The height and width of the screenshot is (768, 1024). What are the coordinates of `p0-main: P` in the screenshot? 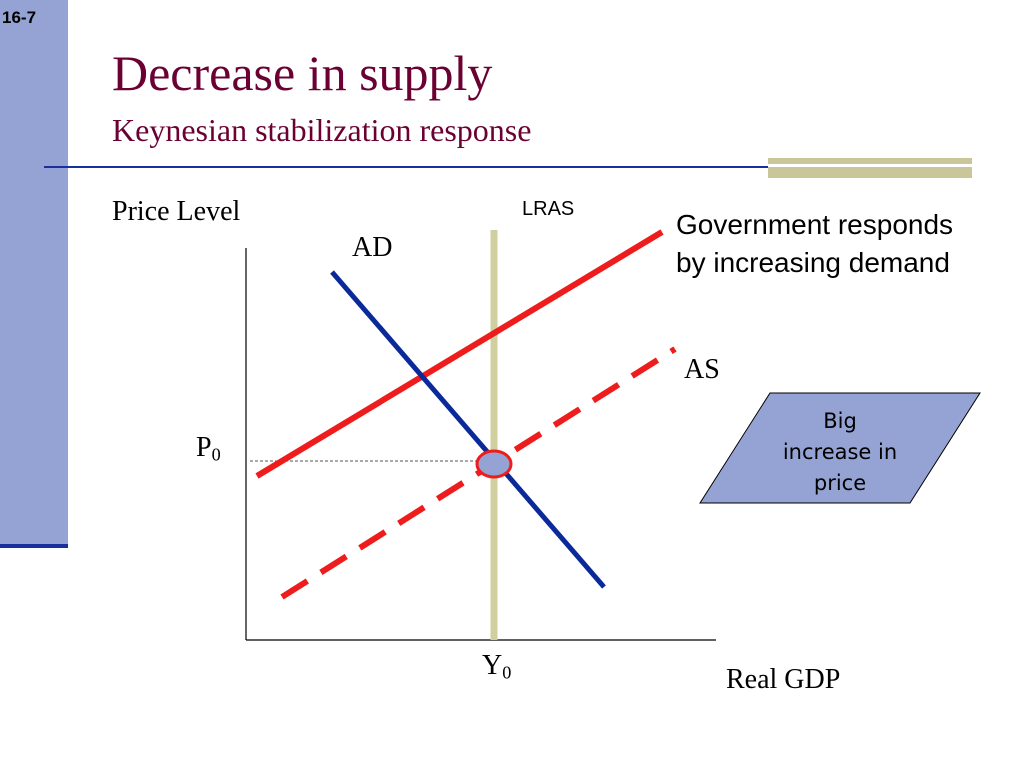 It's located at (204, 447).